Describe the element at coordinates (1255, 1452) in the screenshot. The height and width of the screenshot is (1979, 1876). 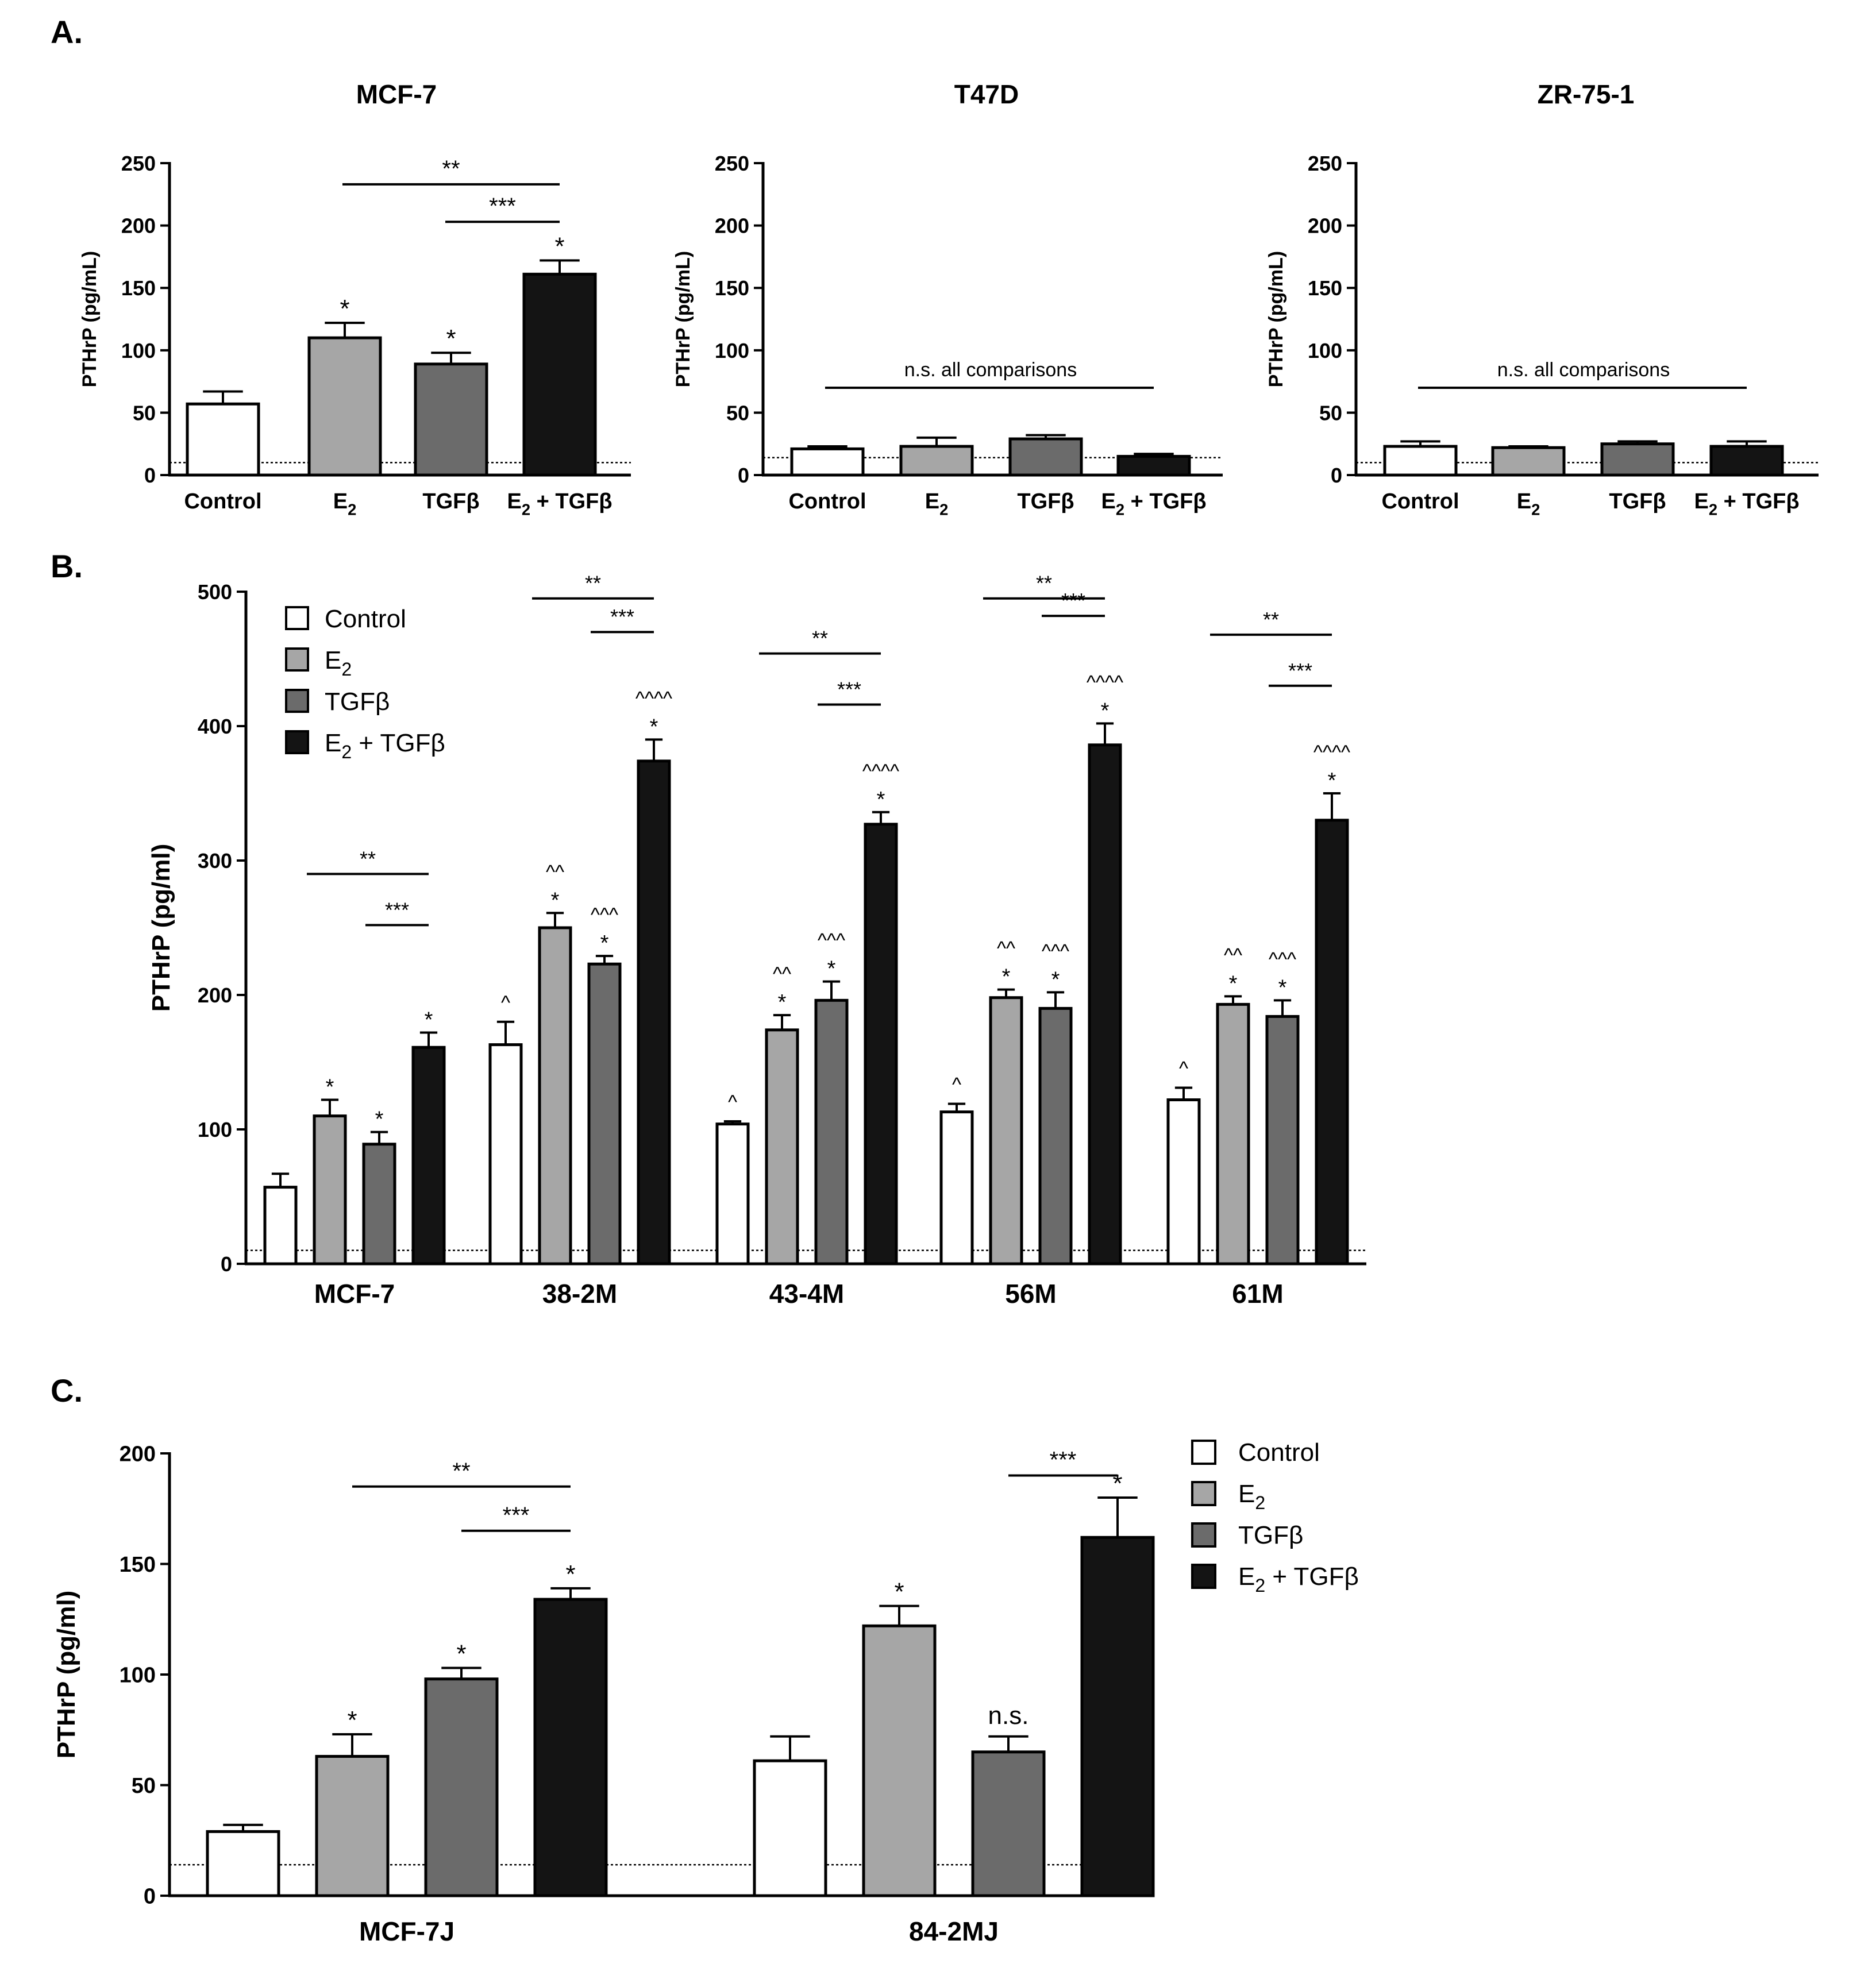
I see `legend-c-item-control: Control` at that location.